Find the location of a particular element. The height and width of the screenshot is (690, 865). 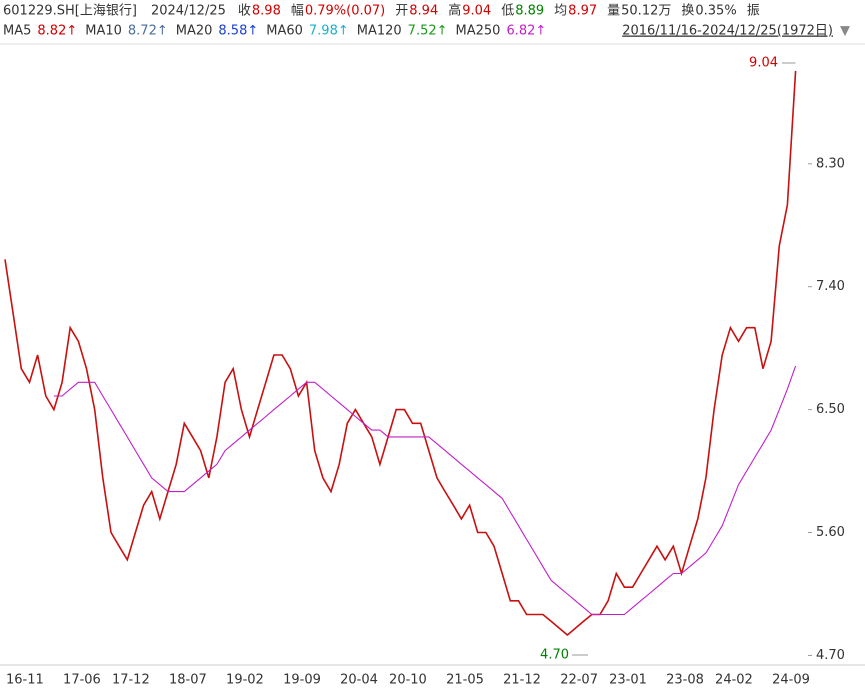

info-value: 8.97 is located at coordinates (582, 11).